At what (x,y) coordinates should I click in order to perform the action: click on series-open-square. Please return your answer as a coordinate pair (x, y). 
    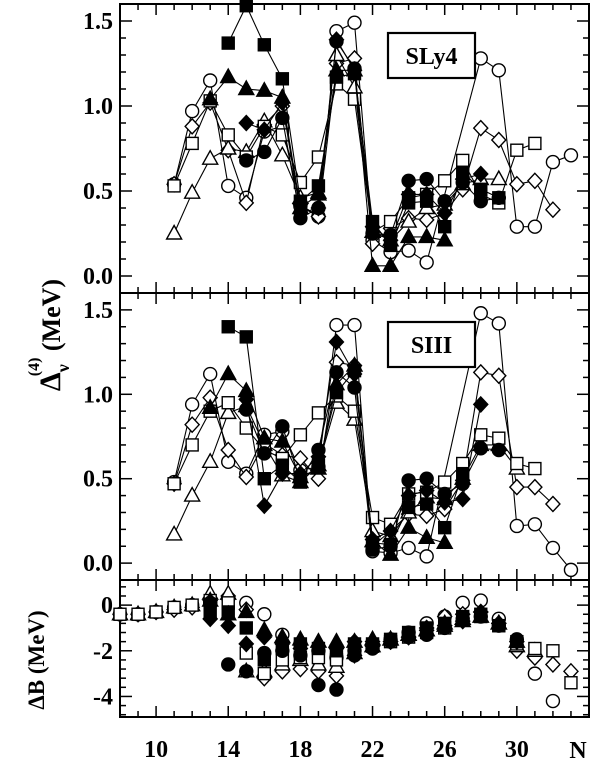
    Looking at the image, I should click on (354, 158).